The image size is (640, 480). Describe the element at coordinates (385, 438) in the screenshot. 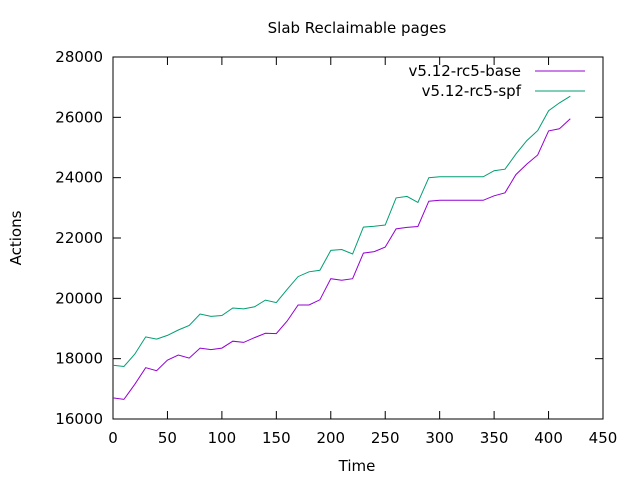

I see `x-tick-label: 250` at that location.